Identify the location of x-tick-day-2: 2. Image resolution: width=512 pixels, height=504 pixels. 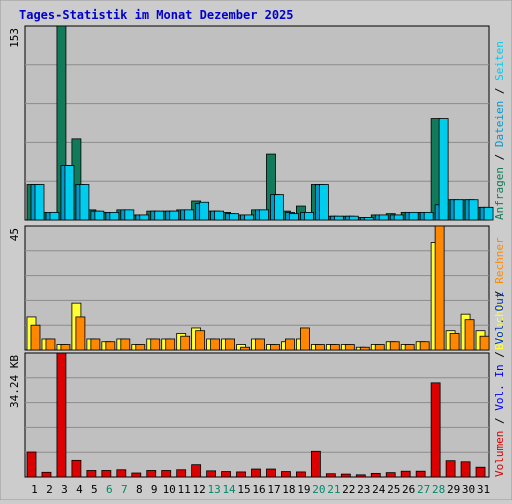
(49, 489).